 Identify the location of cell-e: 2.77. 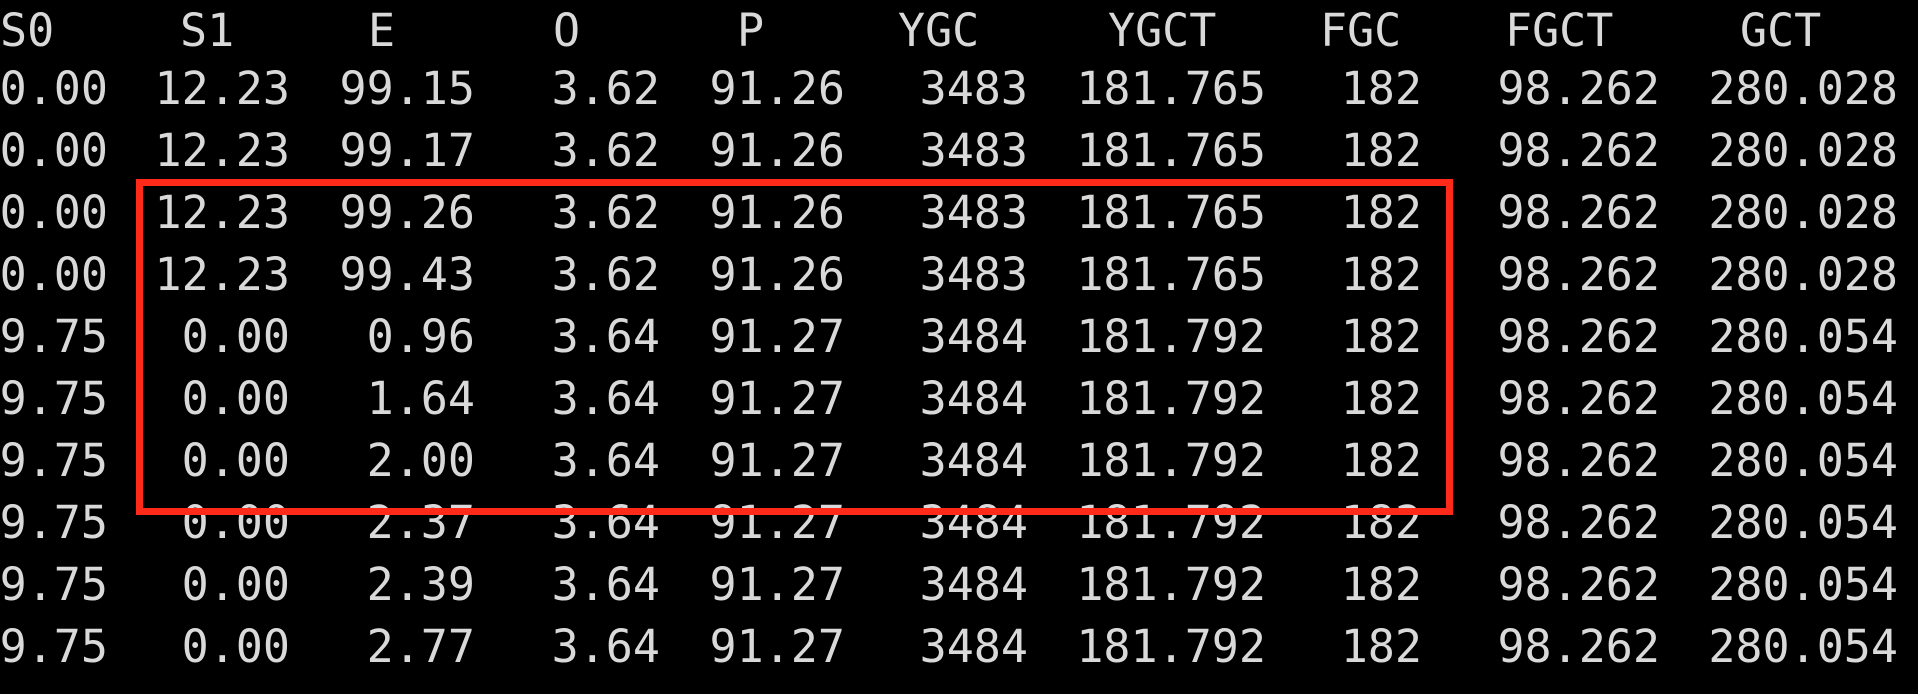
(420, 646).